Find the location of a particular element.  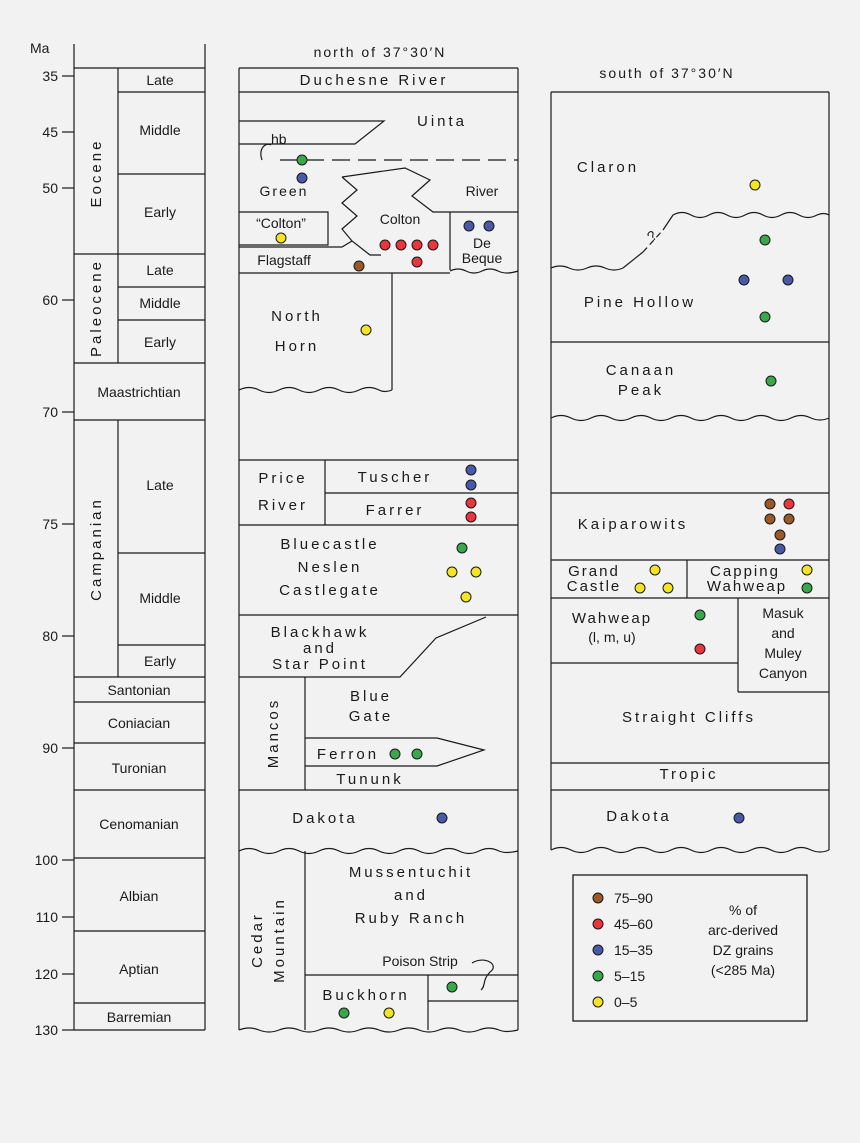

scale-tick-label: 100 is located at coordinates (47, 860).